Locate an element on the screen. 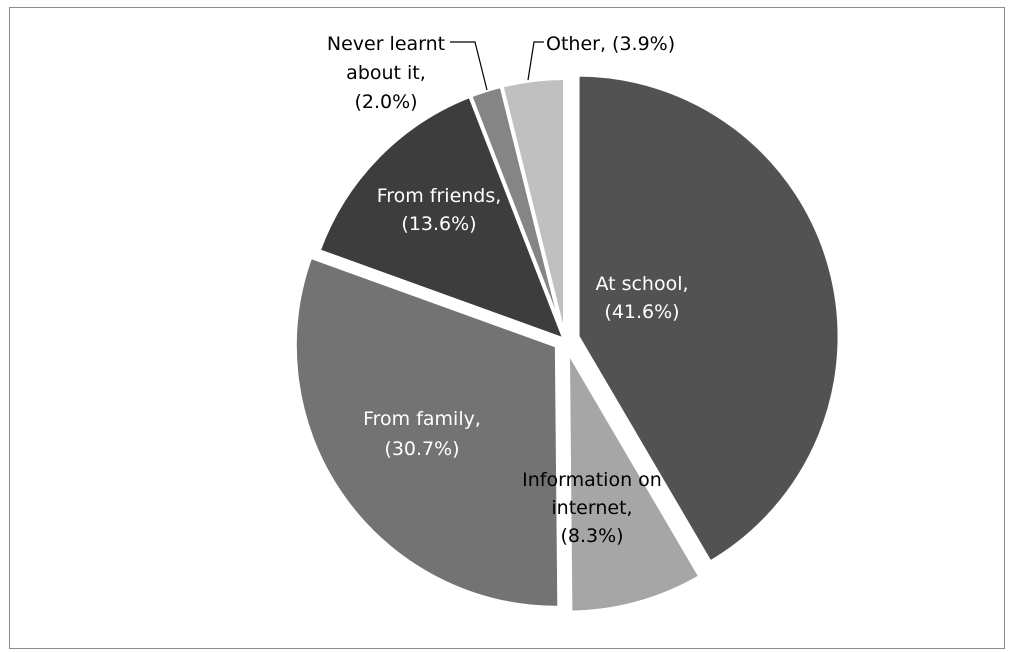 This screenshot has height=652, width=1013. slice-label: At school, (41.6%) is located at coordinates (641, 298).